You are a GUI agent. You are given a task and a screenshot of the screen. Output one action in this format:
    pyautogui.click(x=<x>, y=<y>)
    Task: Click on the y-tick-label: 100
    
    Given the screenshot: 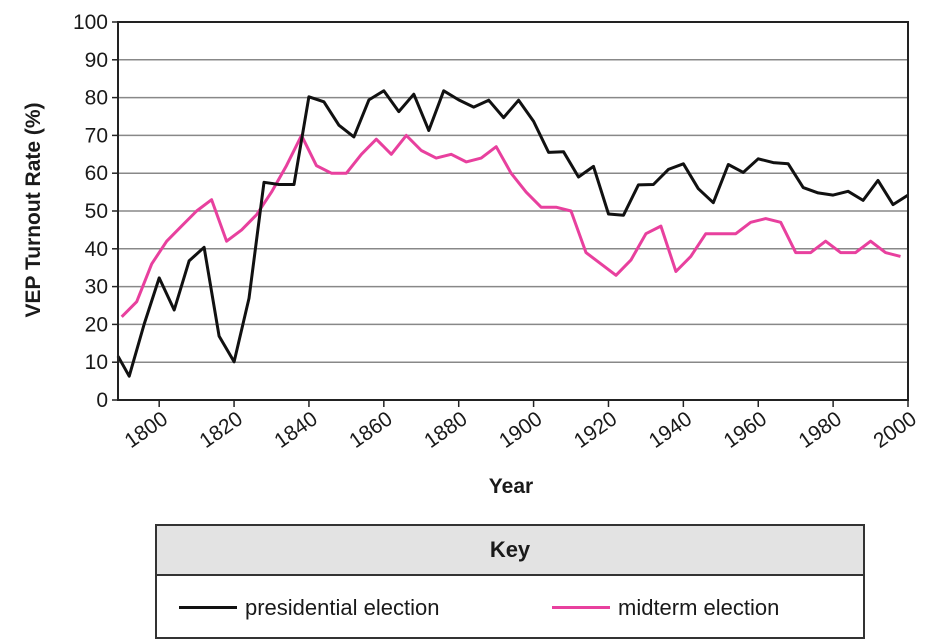 What is the action you would take?
    pyautogui.click(x=90, y=22)
    